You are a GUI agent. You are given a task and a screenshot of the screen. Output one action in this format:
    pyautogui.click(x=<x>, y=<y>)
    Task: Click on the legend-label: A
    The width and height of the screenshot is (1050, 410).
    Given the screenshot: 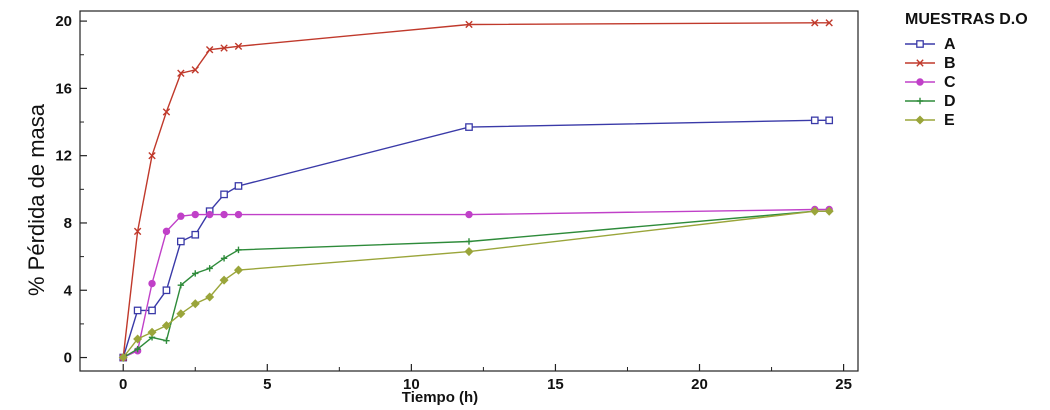 What is the action you would take?
    pyautogui.click(x=950, y=44)
    